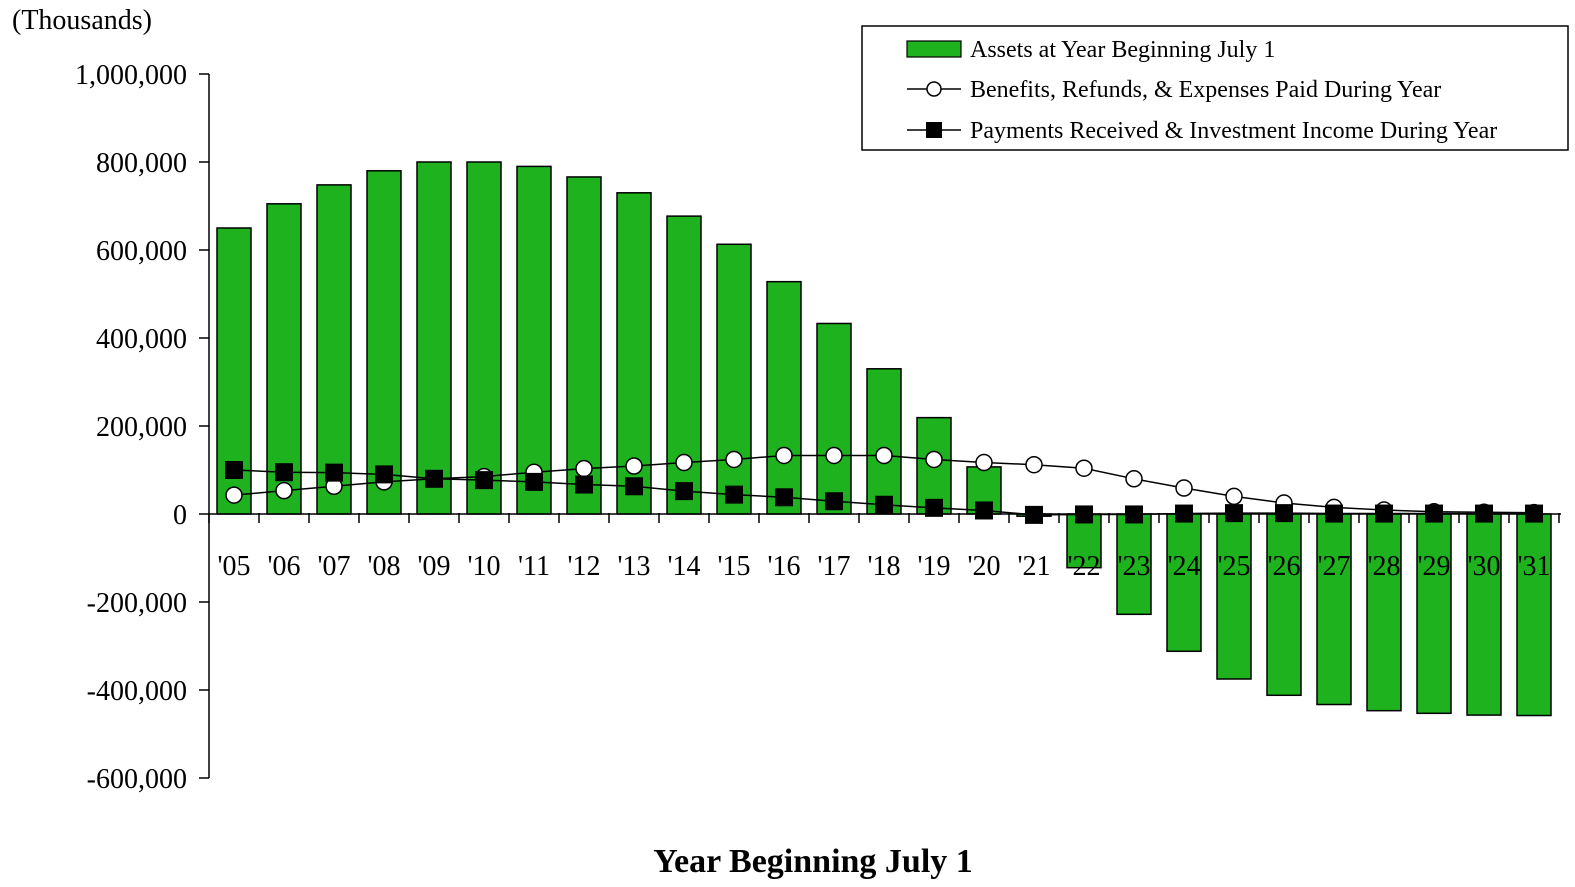 The image size is (1575, 887). Describe the element at coordinates (141, 163) in the screenshot. I see `y-tick-label: 800,000` at that location.